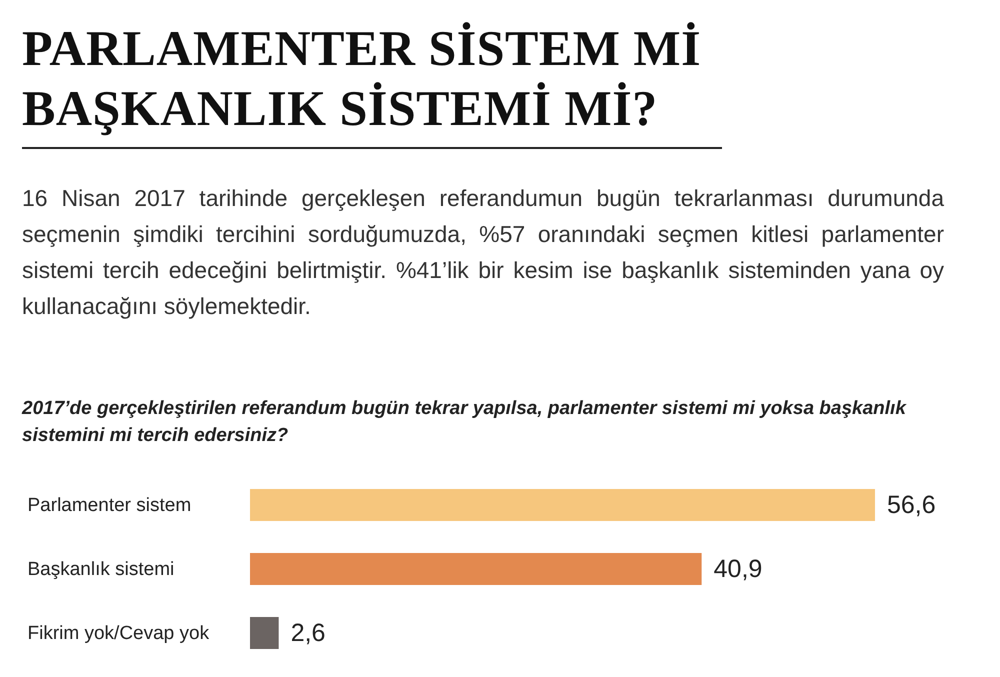 This screenshot has width=1000, height=677. I want to click on y-tick-label: Parlamenter sistem, so click(110, 505).